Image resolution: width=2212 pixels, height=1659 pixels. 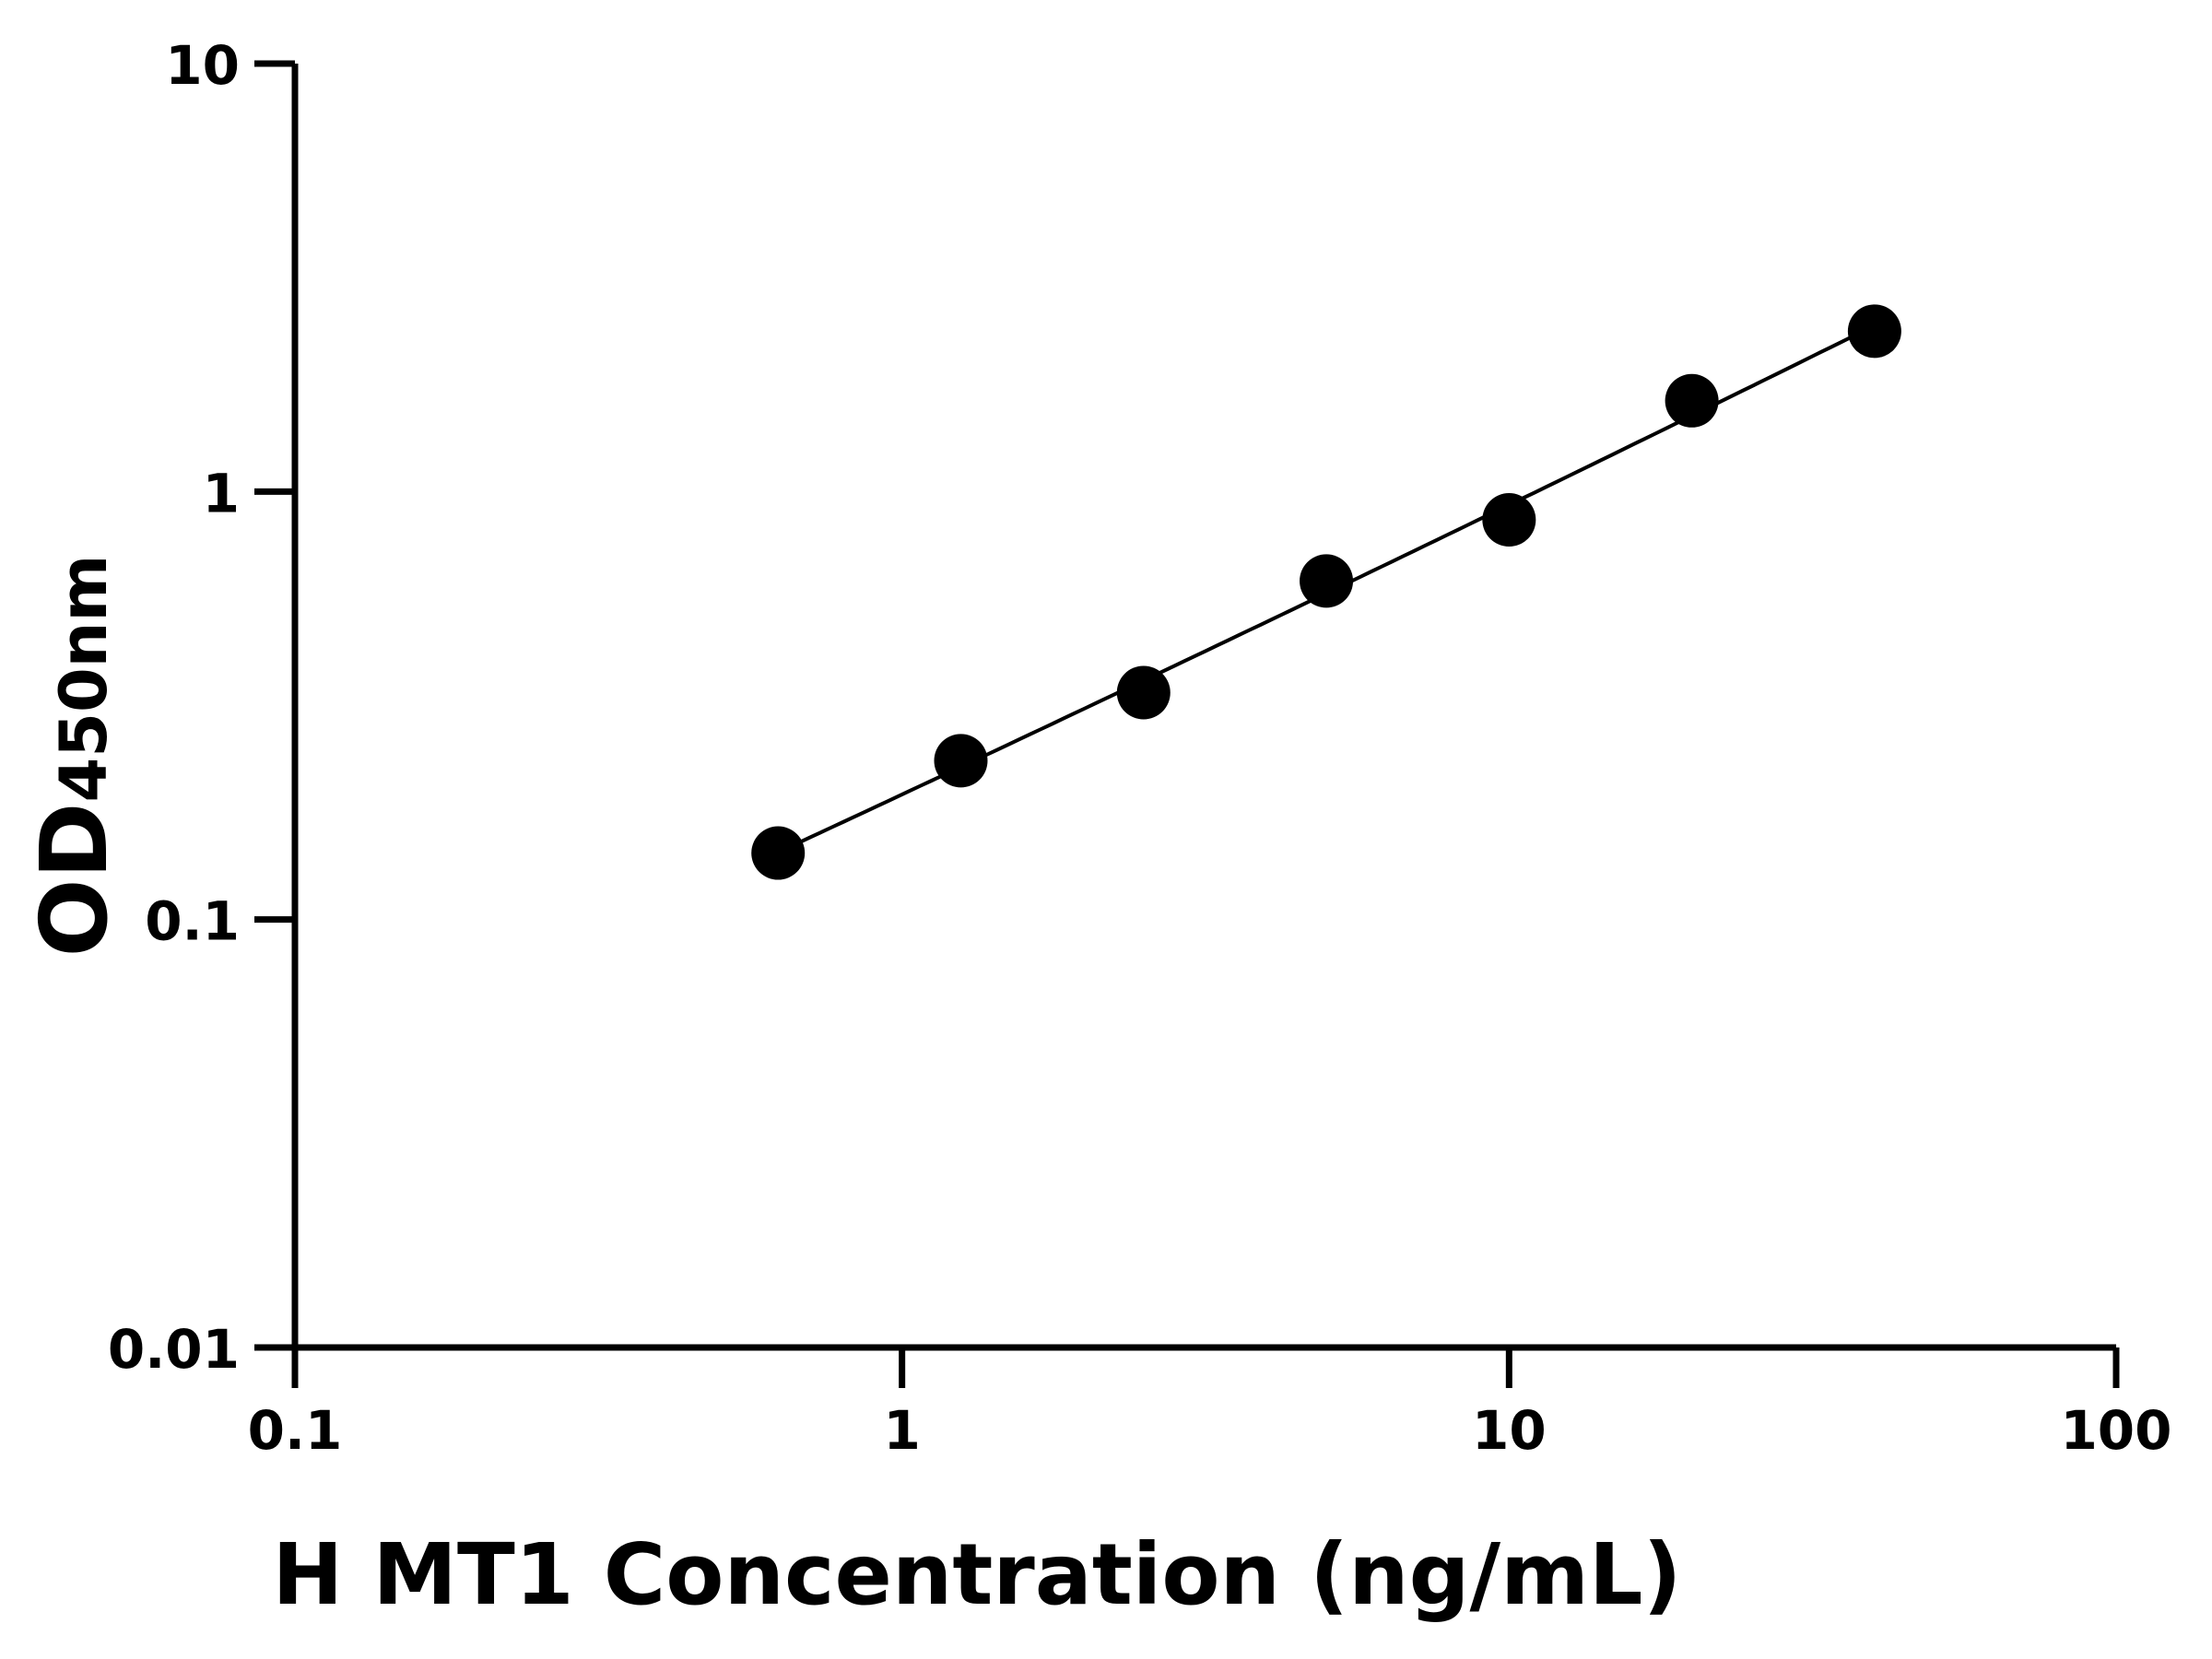 What do you see at coordinates (976, 1574) in the screenshot?
I see `x-axis-label: H MT1 Concentration (ng/mL)` at bounding box center [976, 1574].